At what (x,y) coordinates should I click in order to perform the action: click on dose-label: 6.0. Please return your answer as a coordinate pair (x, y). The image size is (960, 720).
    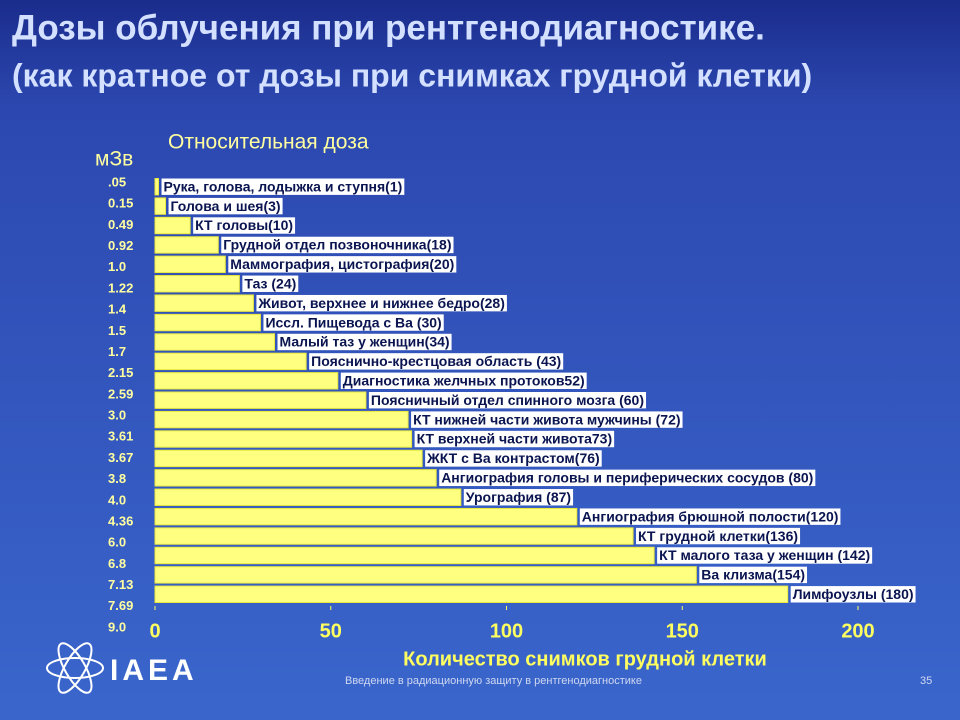
    Looking at the image, I should click on (117, 542).